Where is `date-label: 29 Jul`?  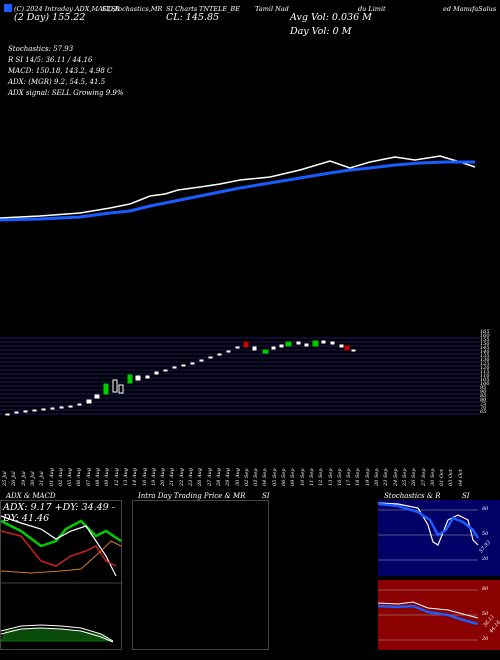 date-label: 29 Jul is located at coordinates (23, 478).